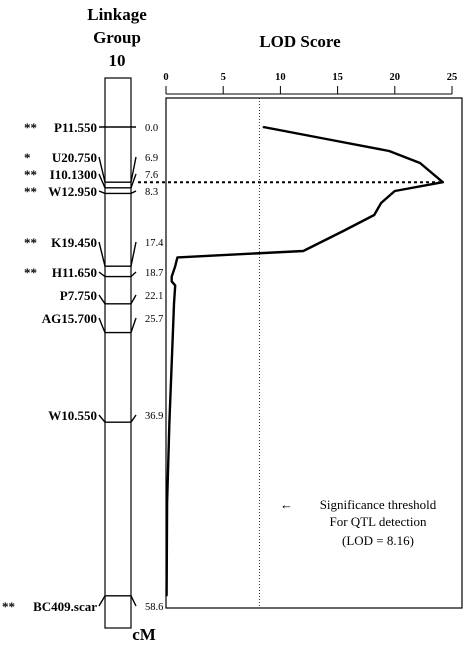 The width and height of the screenshot is (474, 645). What do you see at coordinates (72, 415) in the screenshot?
I see `marker-name: W10.550` at bounding box center [72, 415].